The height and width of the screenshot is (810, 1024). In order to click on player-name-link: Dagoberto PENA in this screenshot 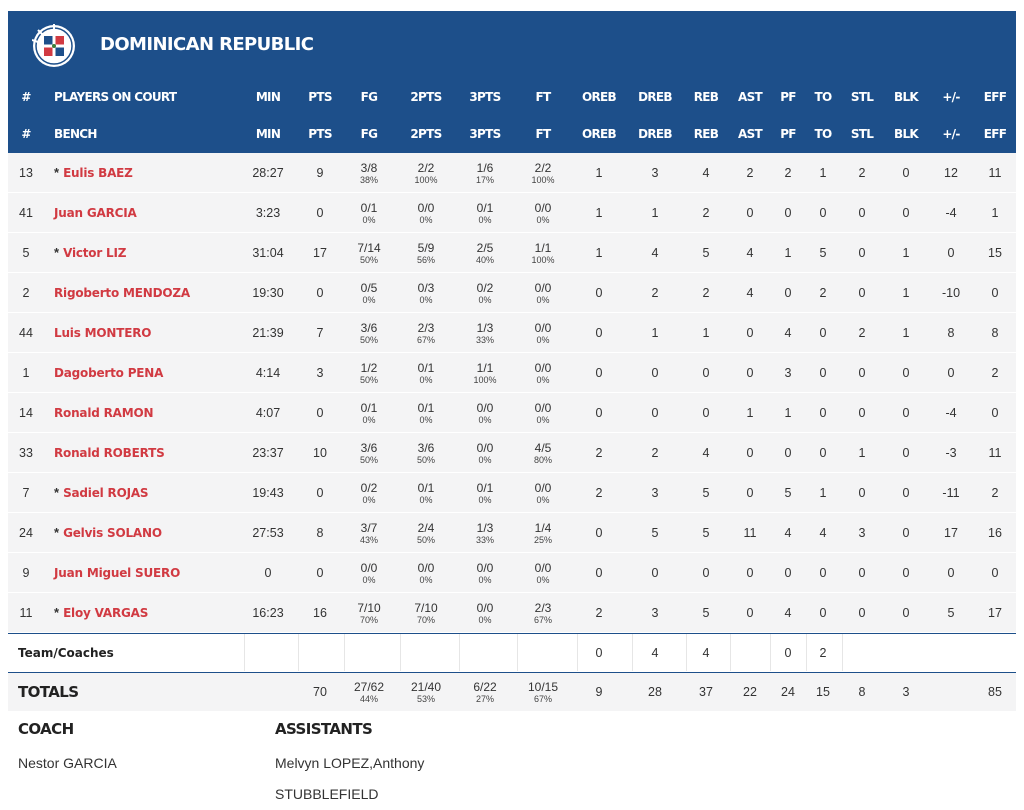, I will do `click(109, 372)`.